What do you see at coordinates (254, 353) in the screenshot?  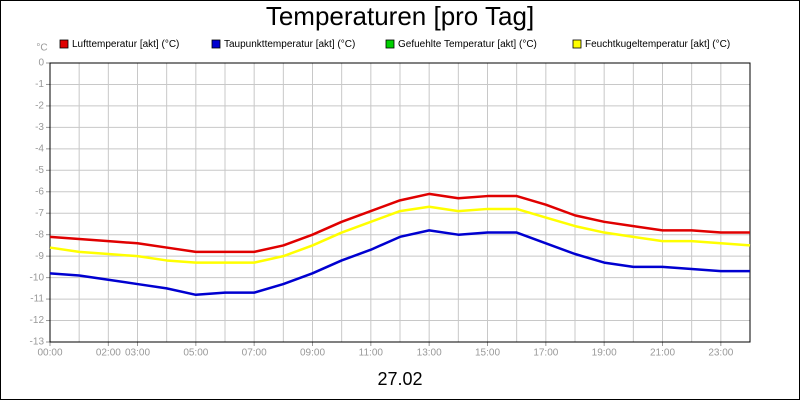 I see `x-tick-label: 07:00` at bounding box center [254, 353].